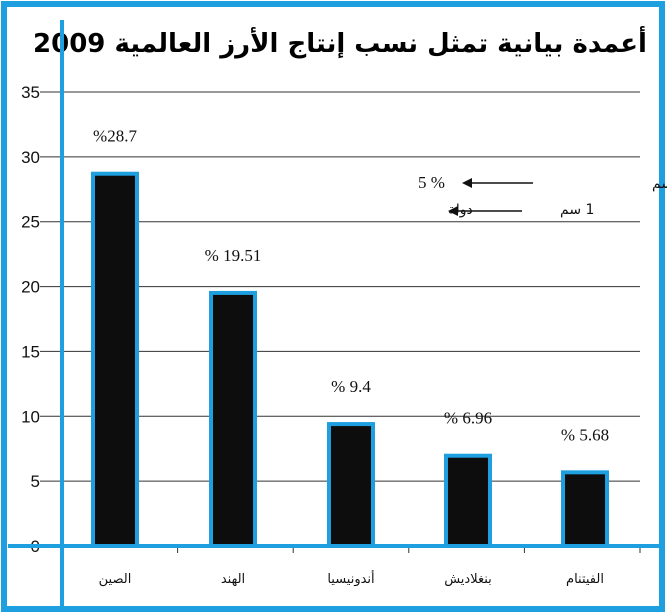  I want to click on y-tick-label: 5, so click(35, 481).